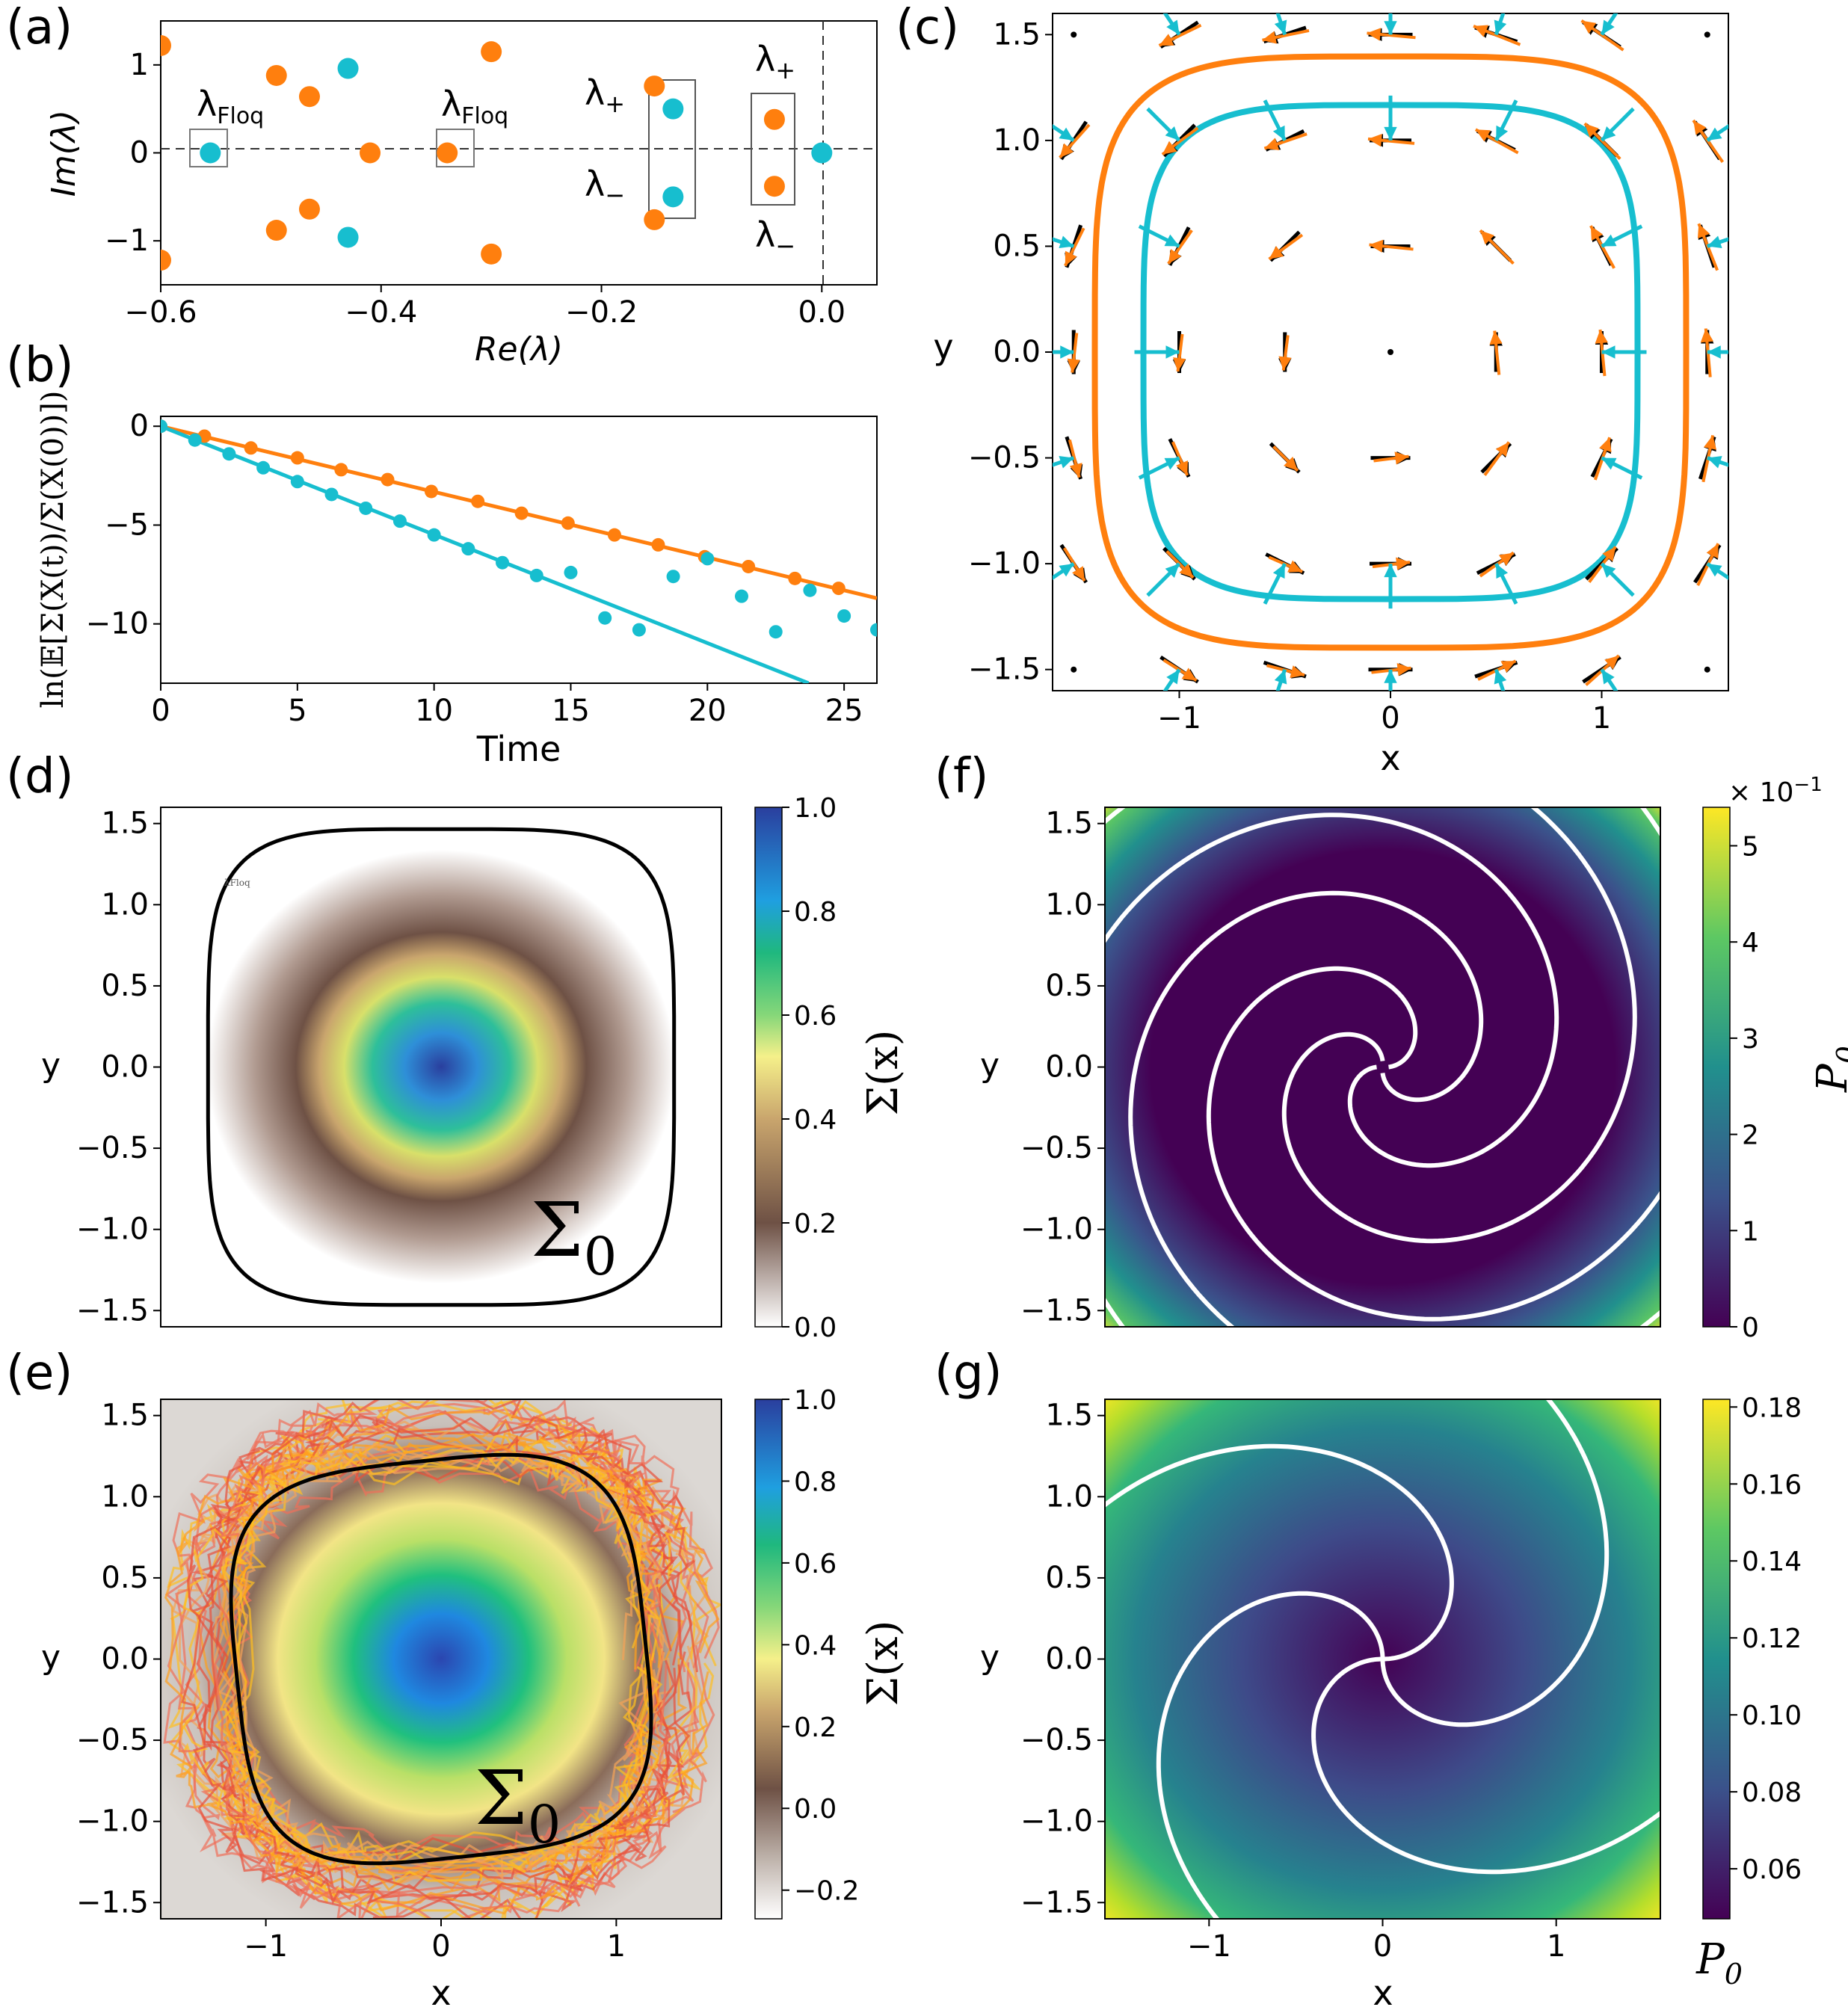 The height and width of the screenshot is (2010, 1848). Describe the element at coordinates (519, 349) in the screenshot. I see `xlabel-a: Re(λ)` at that location.